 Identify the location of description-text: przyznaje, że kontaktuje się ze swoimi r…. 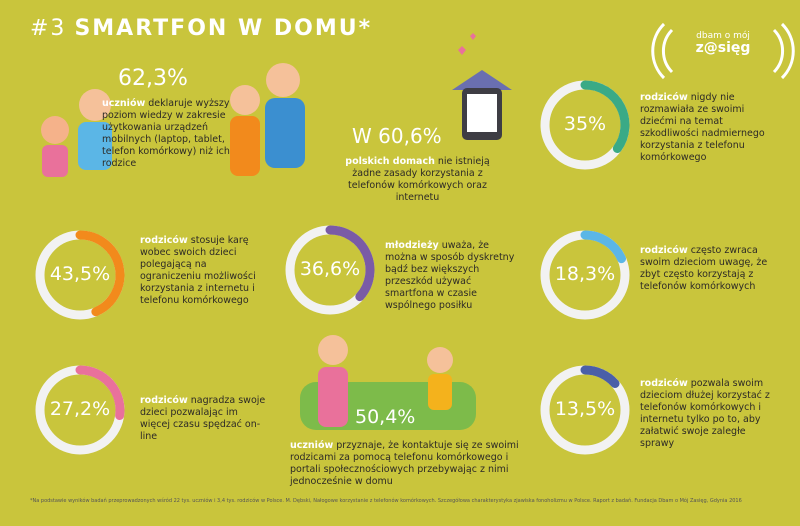
(404, 463).